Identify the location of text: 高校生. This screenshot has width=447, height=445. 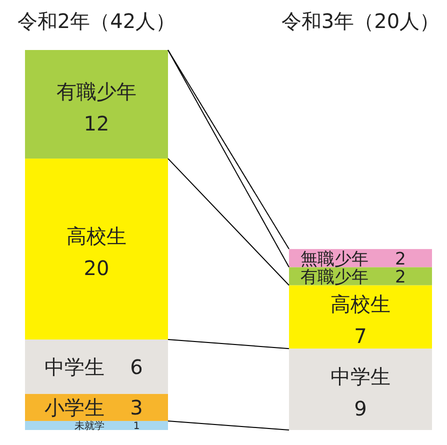
(96, 236).